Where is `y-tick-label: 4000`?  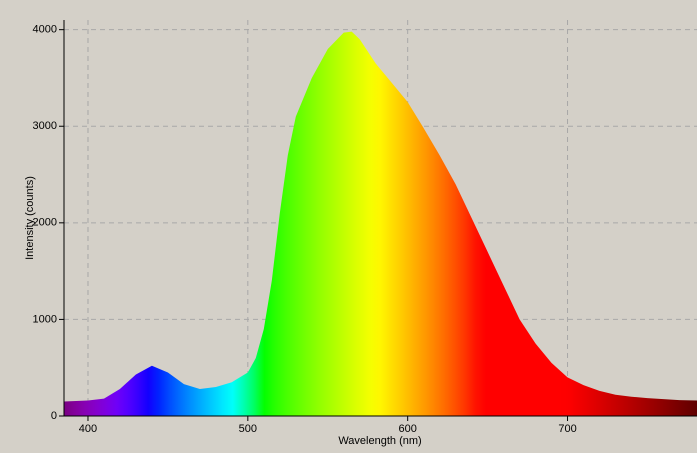
y-tick-label: 4000 is located at coordinates (45, 30).